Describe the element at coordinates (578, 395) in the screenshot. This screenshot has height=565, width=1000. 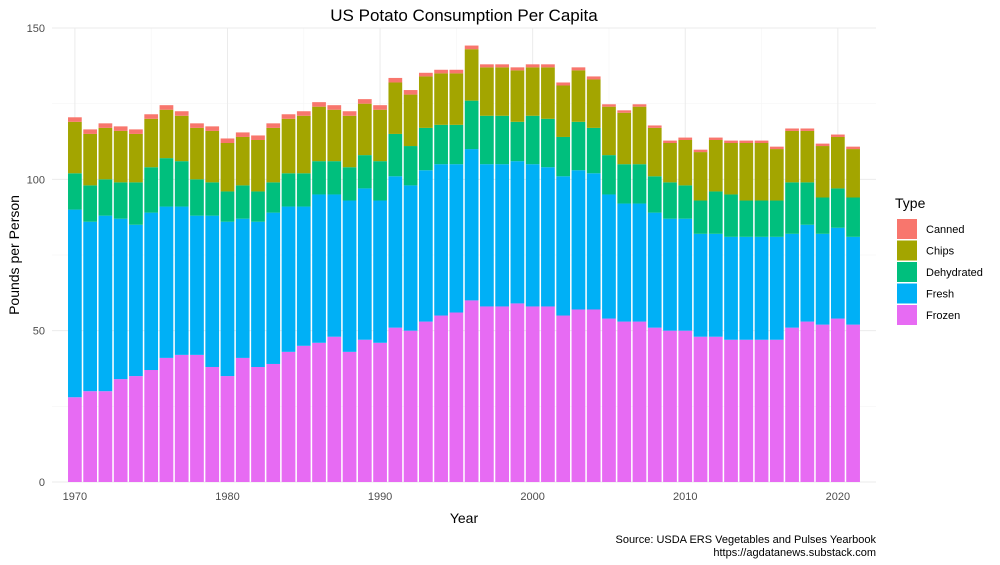
I see `bar-frozen-2003` at that location.